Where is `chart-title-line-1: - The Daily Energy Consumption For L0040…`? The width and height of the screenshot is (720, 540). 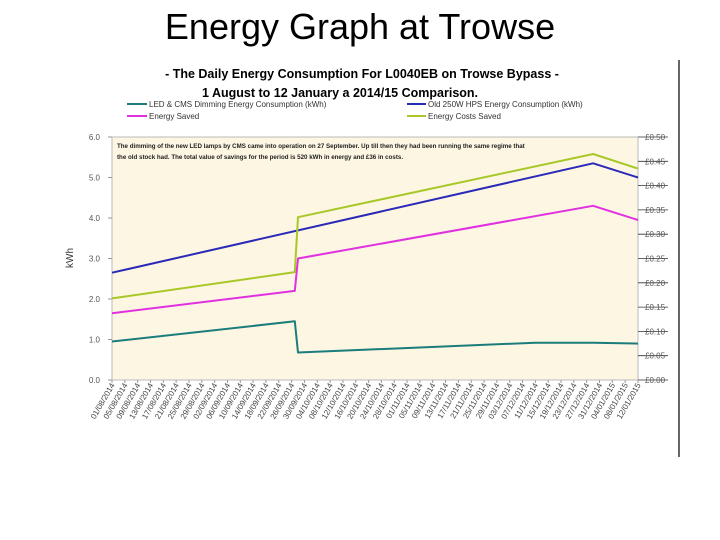
chart-title-line-1: - The Daily Energy Consumption For L0040… is located at coordinates (362, 74).